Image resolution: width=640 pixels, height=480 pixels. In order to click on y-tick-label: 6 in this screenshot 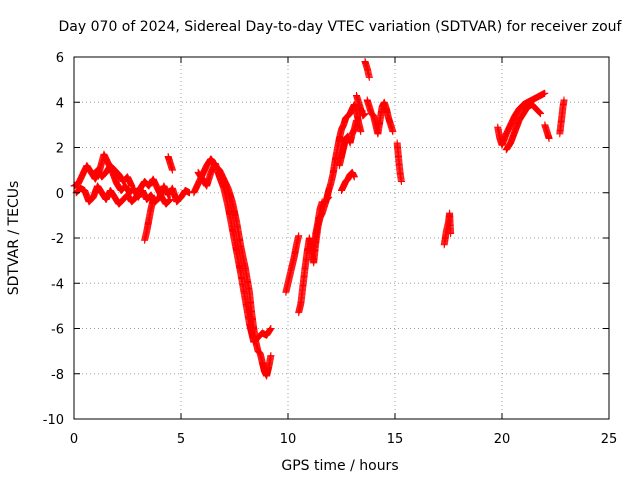, I will do `click(60, 58)`.